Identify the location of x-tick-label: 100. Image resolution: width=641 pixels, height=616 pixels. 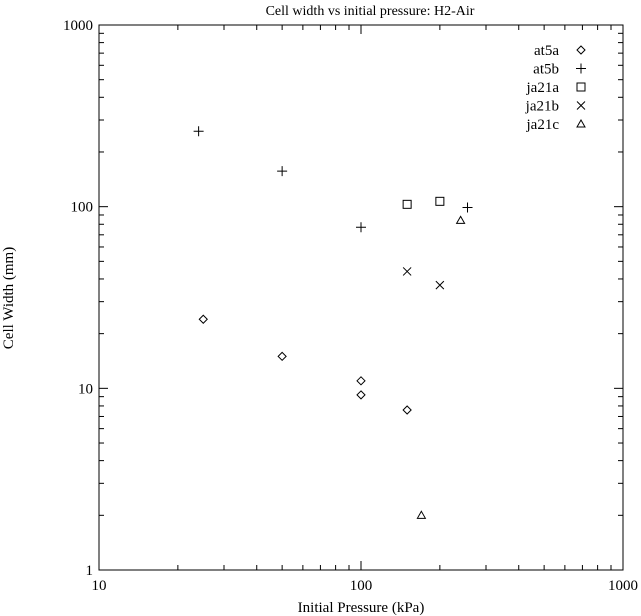
(361, 586).